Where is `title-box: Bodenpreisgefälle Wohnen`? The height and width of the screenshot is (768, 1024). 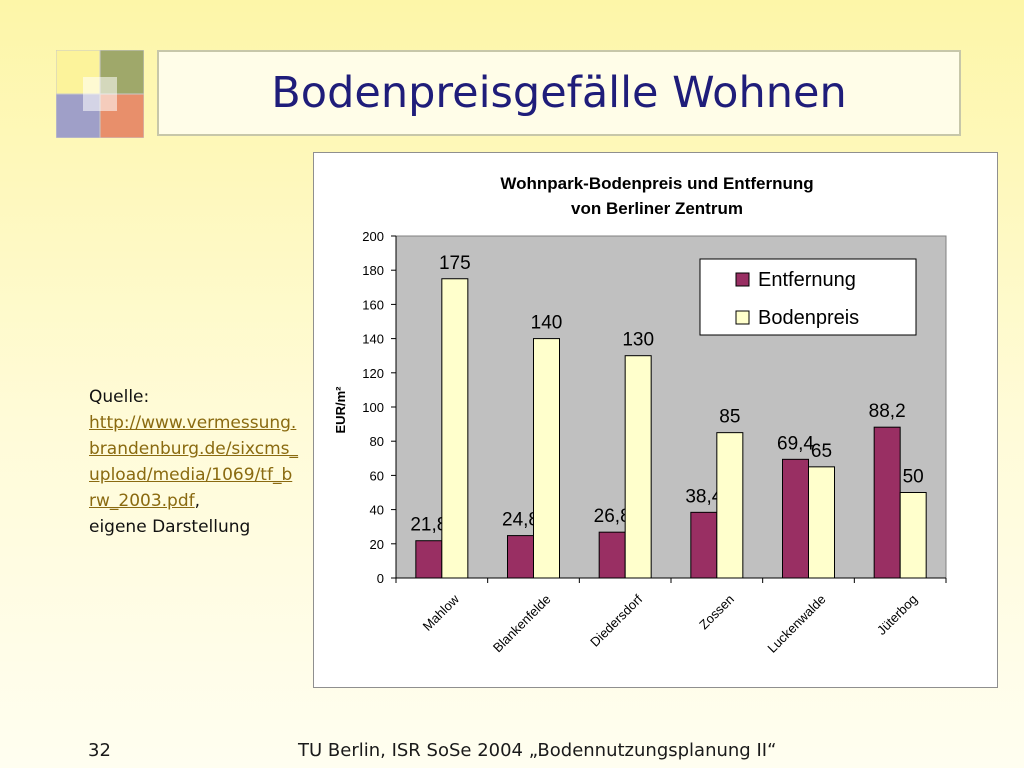
title-box: Bodenpreisgefälle Wohnen is located at coordinates (559, 93).